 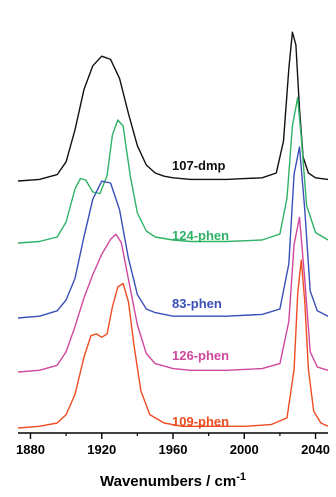 I want to click on x-axis-ticks: 1880 1920 1960 2000 2040, so click(x=173, y=445).